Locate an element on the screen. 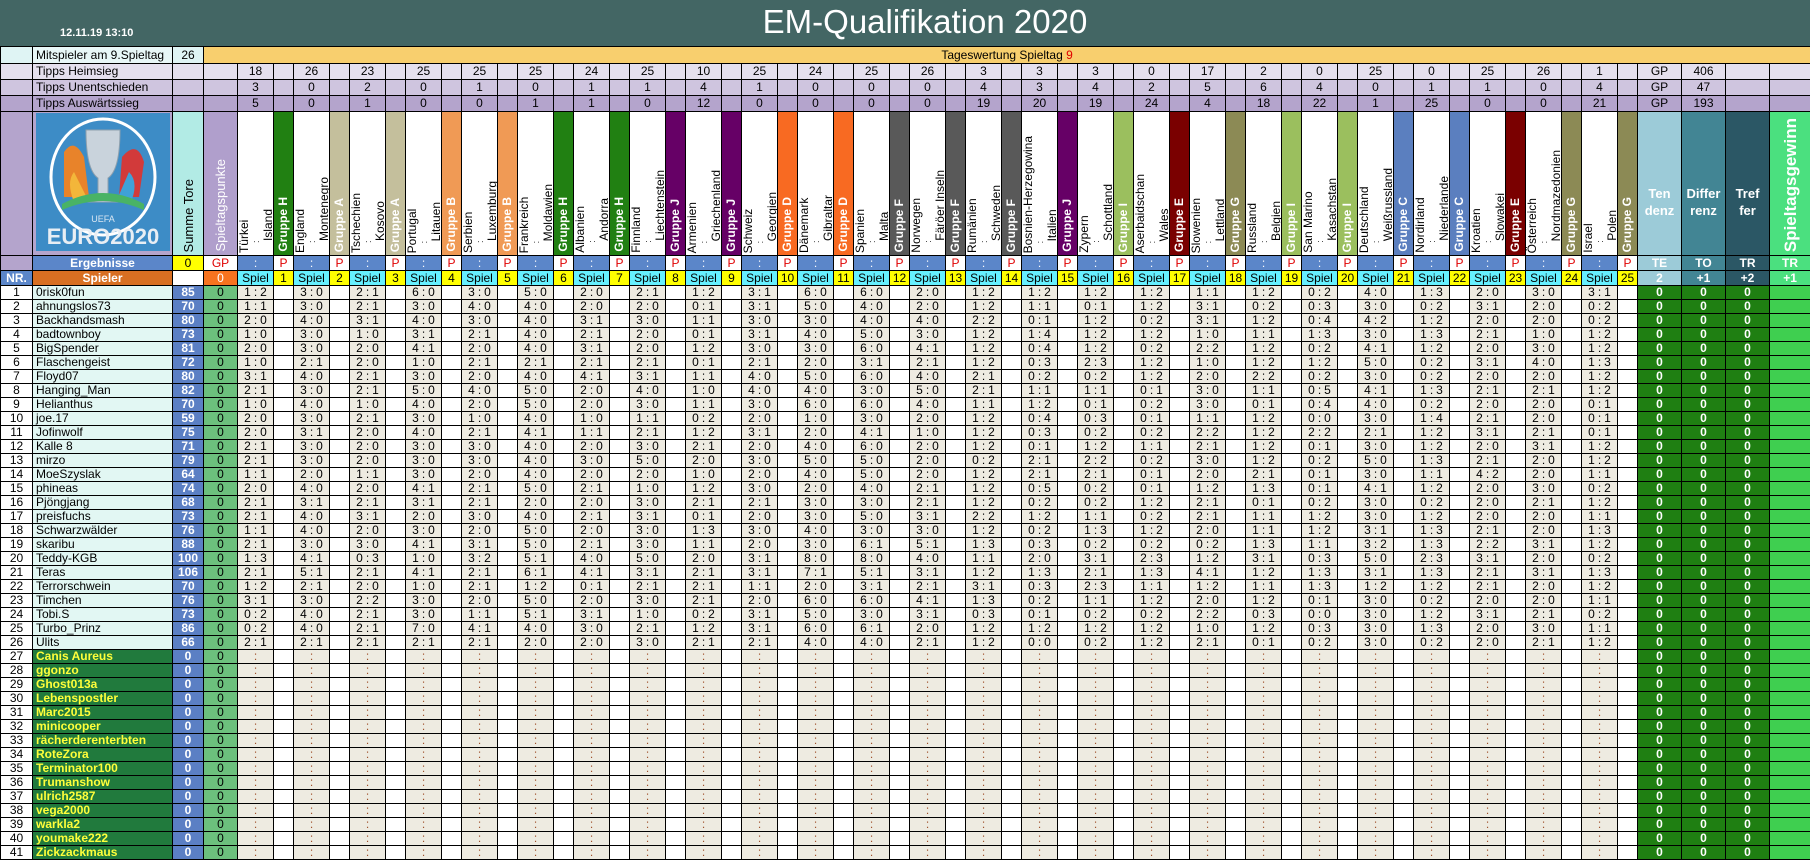 This screenshot has width=1810, height=860. tip-input: 1:4 is located at coordinates (1039, 334).